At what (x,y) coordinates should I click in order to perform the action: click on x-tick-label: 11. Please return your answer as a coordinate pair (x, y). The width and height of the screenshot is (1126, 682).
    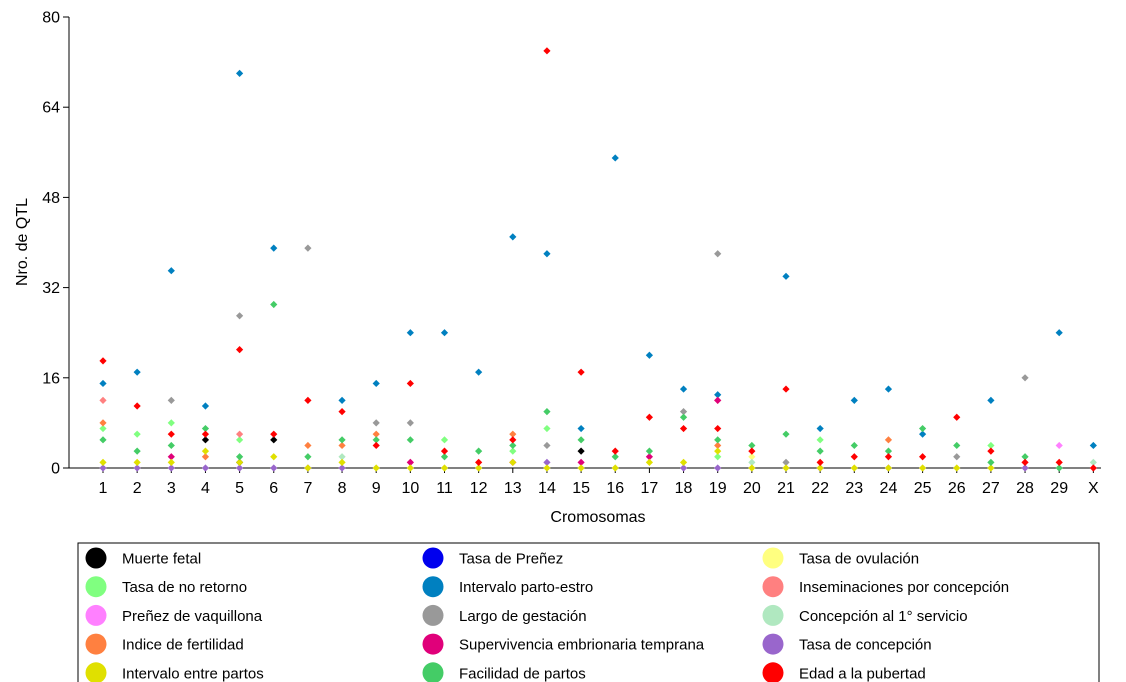
    Looking at the image, I should click on (444, 488).